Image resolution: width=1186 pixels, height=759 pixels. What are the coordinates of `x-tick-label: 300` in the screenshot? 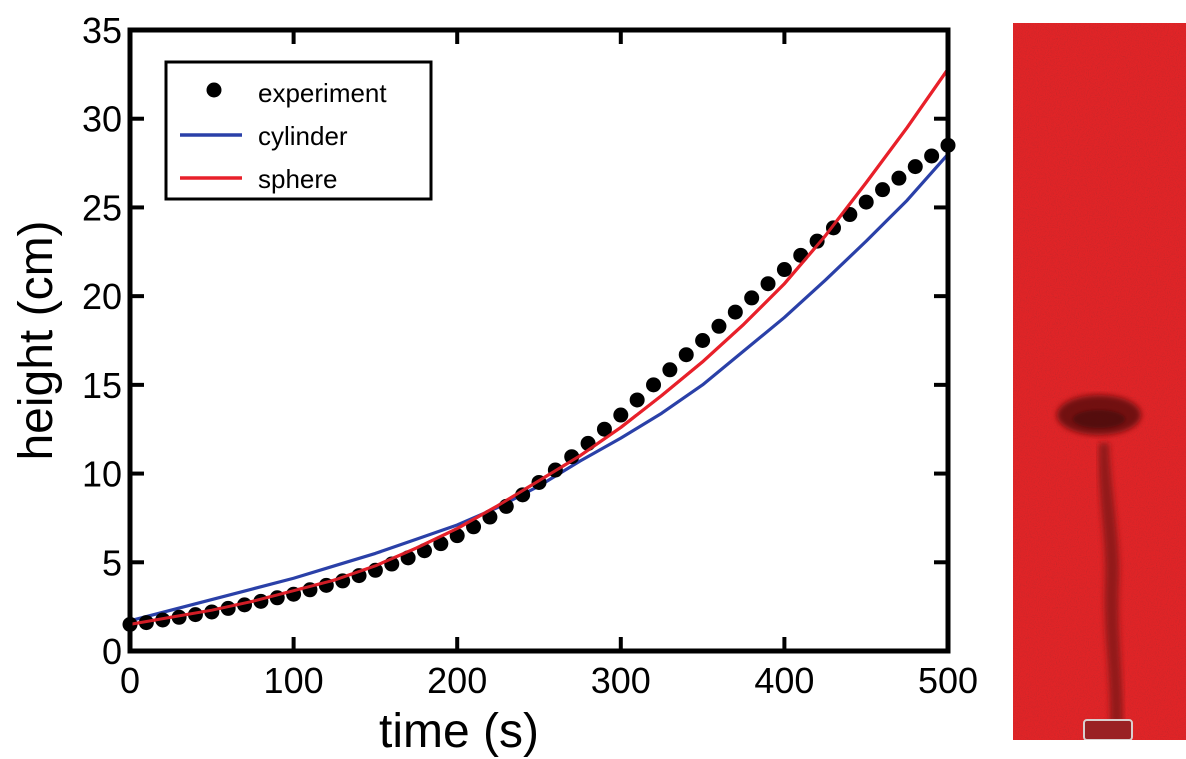 It's located at (621, 680).